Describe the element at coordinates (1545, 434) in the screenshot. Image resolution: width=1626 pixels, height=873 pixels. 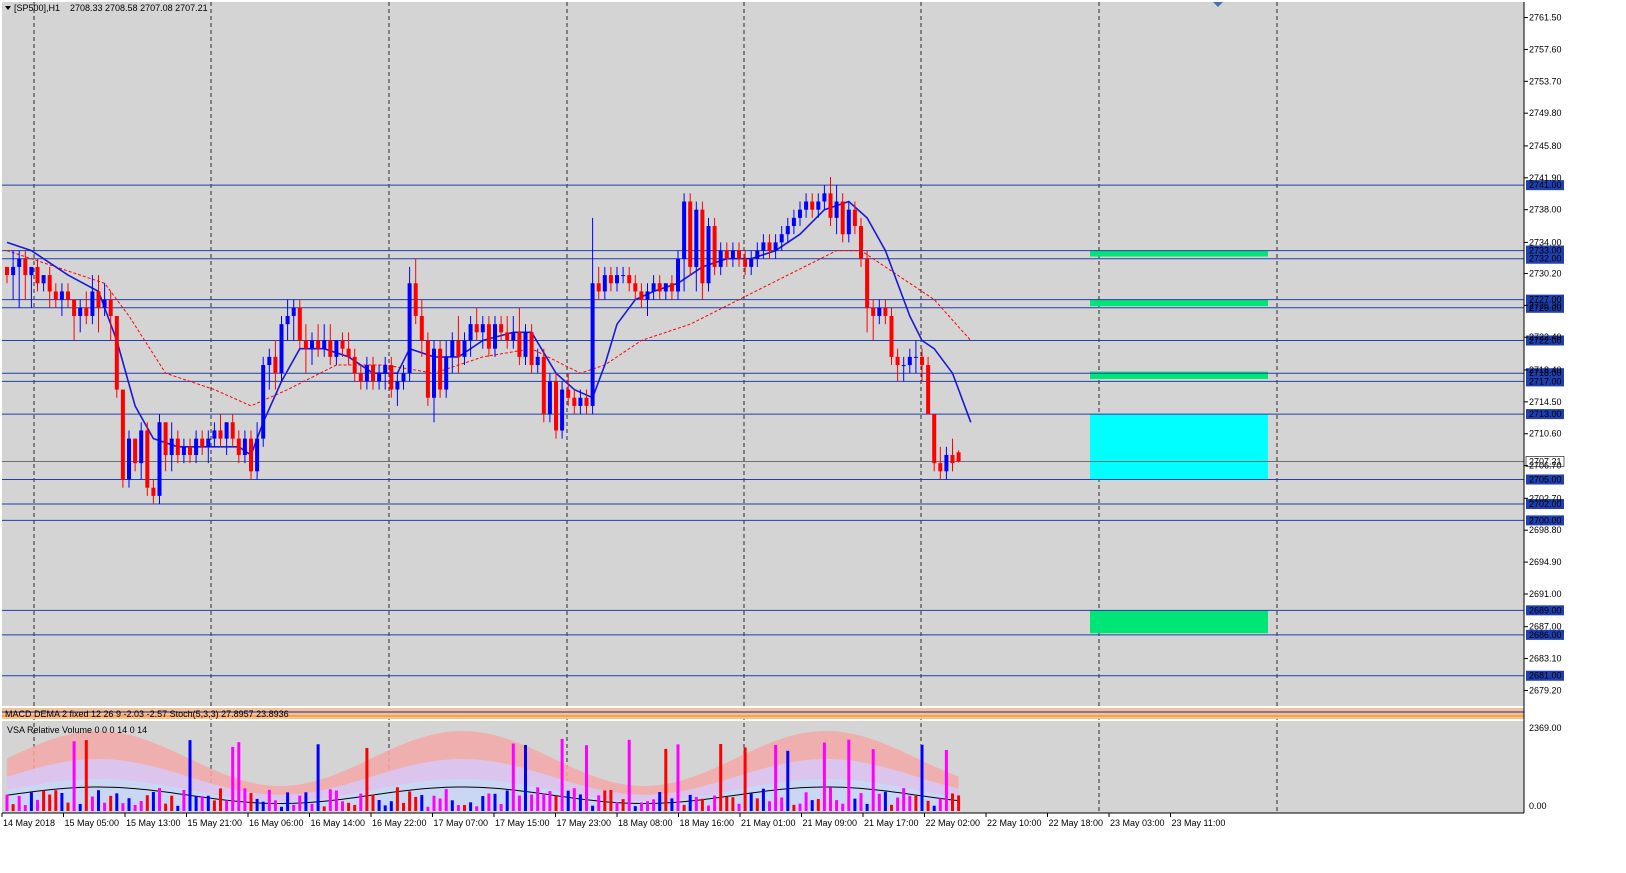
I see `price-tick-label: 2710.60` at that location.